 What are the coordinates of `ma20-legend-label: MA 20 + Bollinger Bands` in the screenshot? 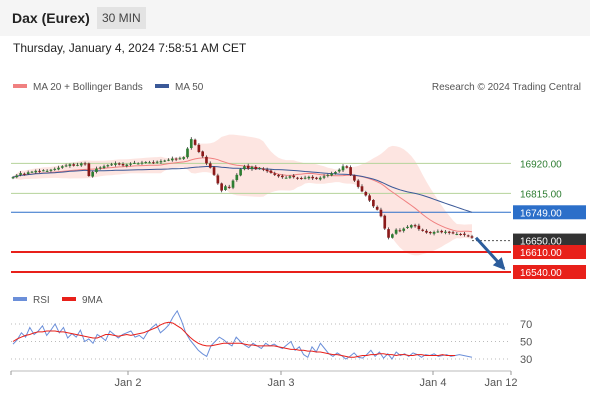 It's located at (88, 87).